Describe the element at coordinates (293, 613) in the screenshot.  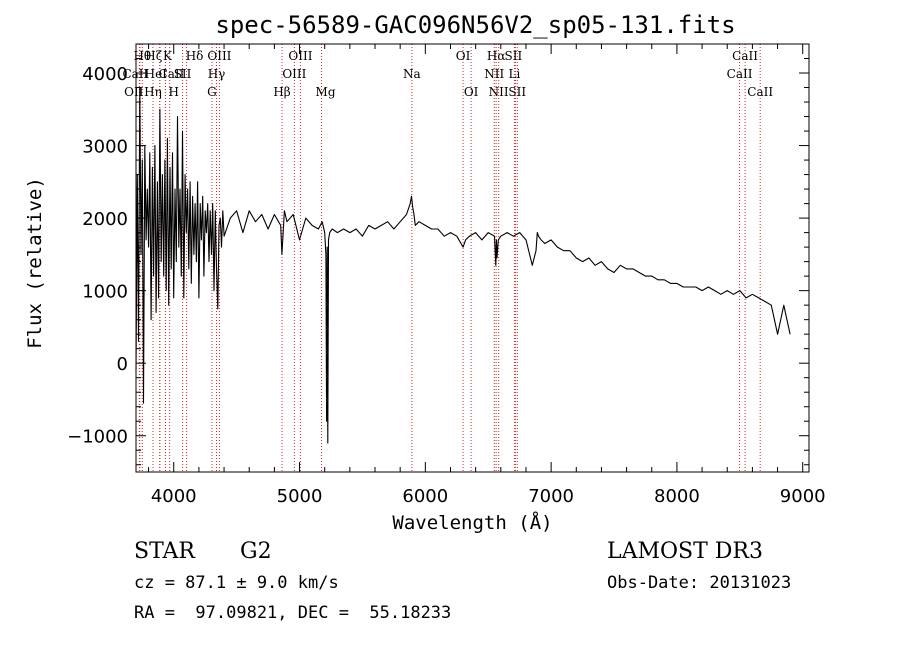
I see `coordinates-text: RA = 97.09821, DEC = 55.18233` at that location.